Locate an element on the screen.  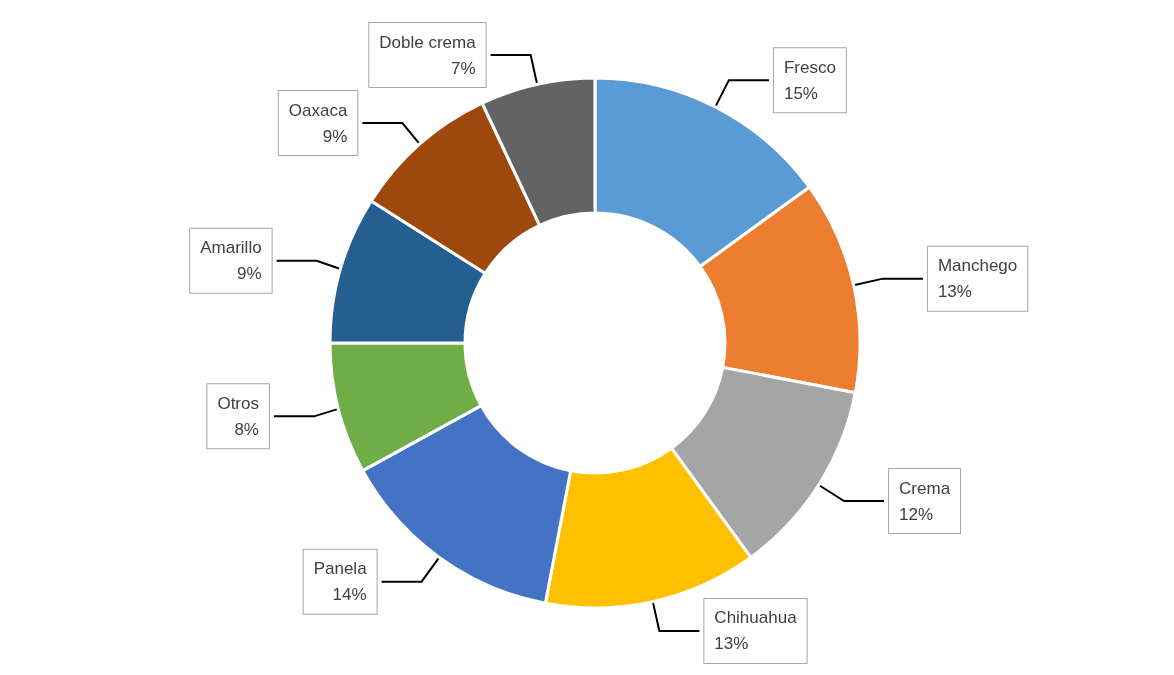
slice-label: Manchego is located at coordinates (977, 266).